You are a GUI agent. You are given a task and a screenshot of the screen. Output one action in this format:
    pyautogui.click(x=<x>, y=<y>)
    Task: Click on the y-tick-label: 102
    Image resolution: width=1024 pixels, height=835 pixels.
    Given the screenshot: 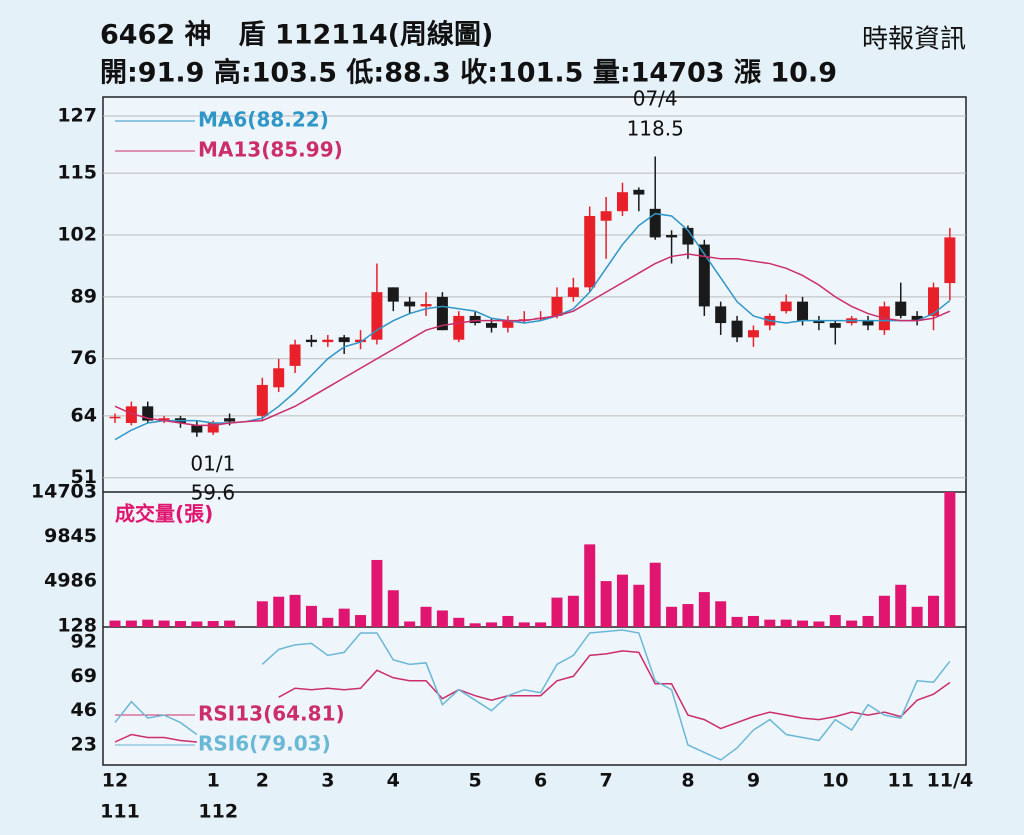 What is the action you would take?
    pyautogui.click(x=77, y=235)
    